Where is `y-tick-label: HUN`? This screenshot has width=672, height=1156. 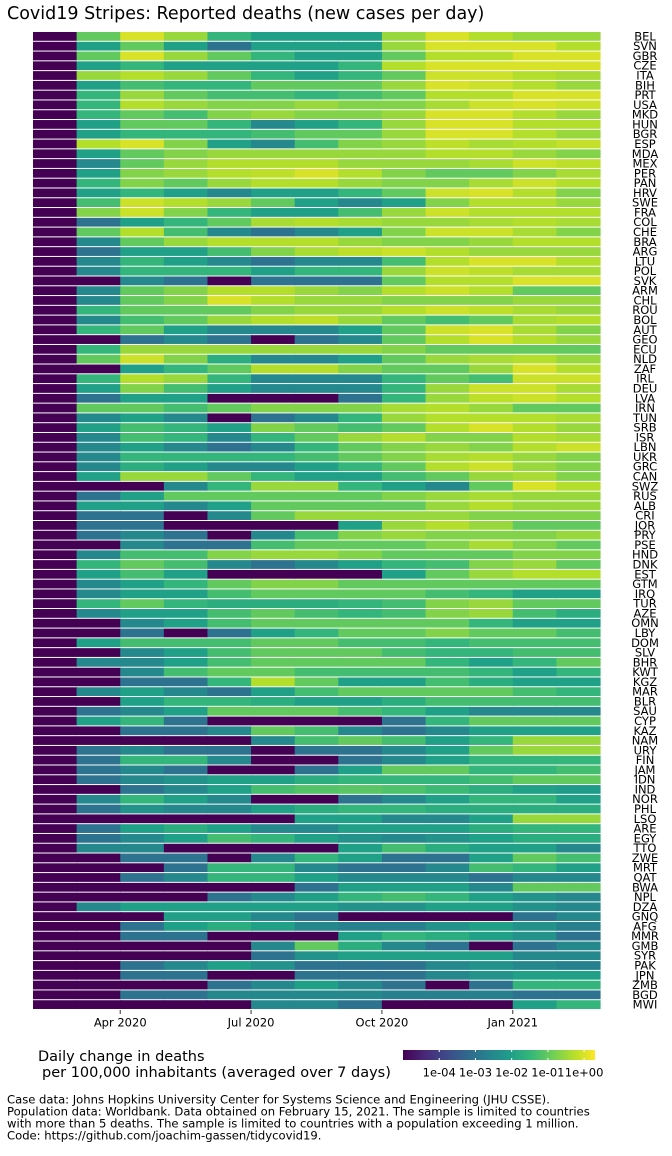 y-tick-label: HUN is located at coordinates (645, 124).